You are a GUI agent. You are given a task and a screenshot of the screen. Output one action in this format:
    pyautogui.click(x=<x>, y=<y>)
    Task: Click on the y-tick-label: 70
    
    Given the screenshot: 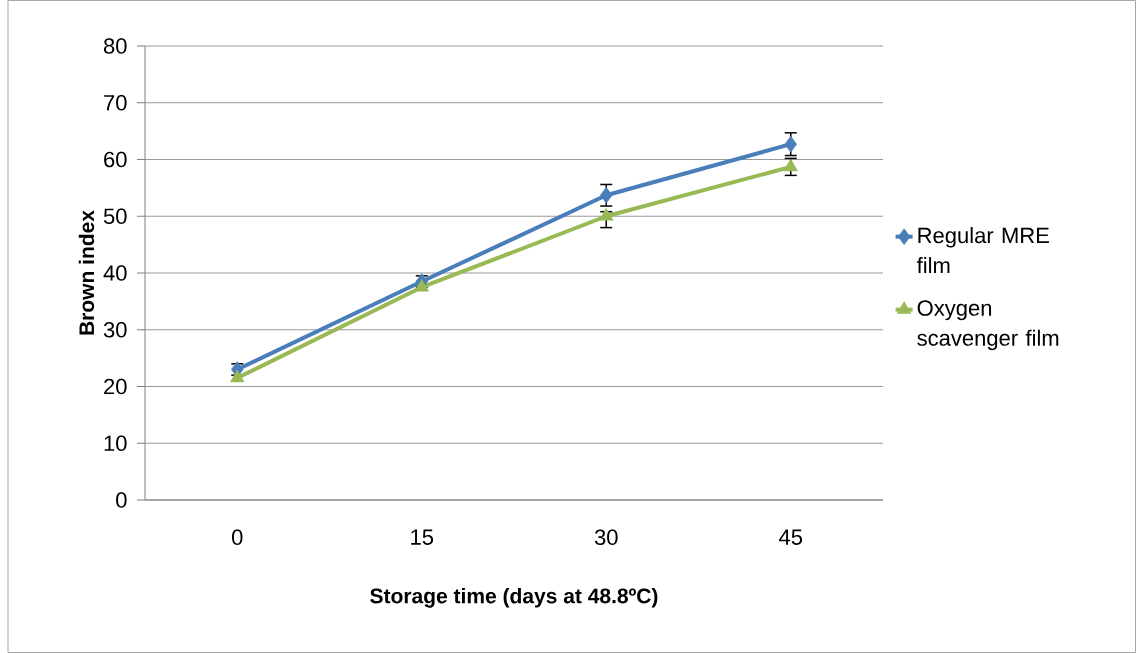 What is the action you would take?
    pyautogui.click(x=115, y=102)
    